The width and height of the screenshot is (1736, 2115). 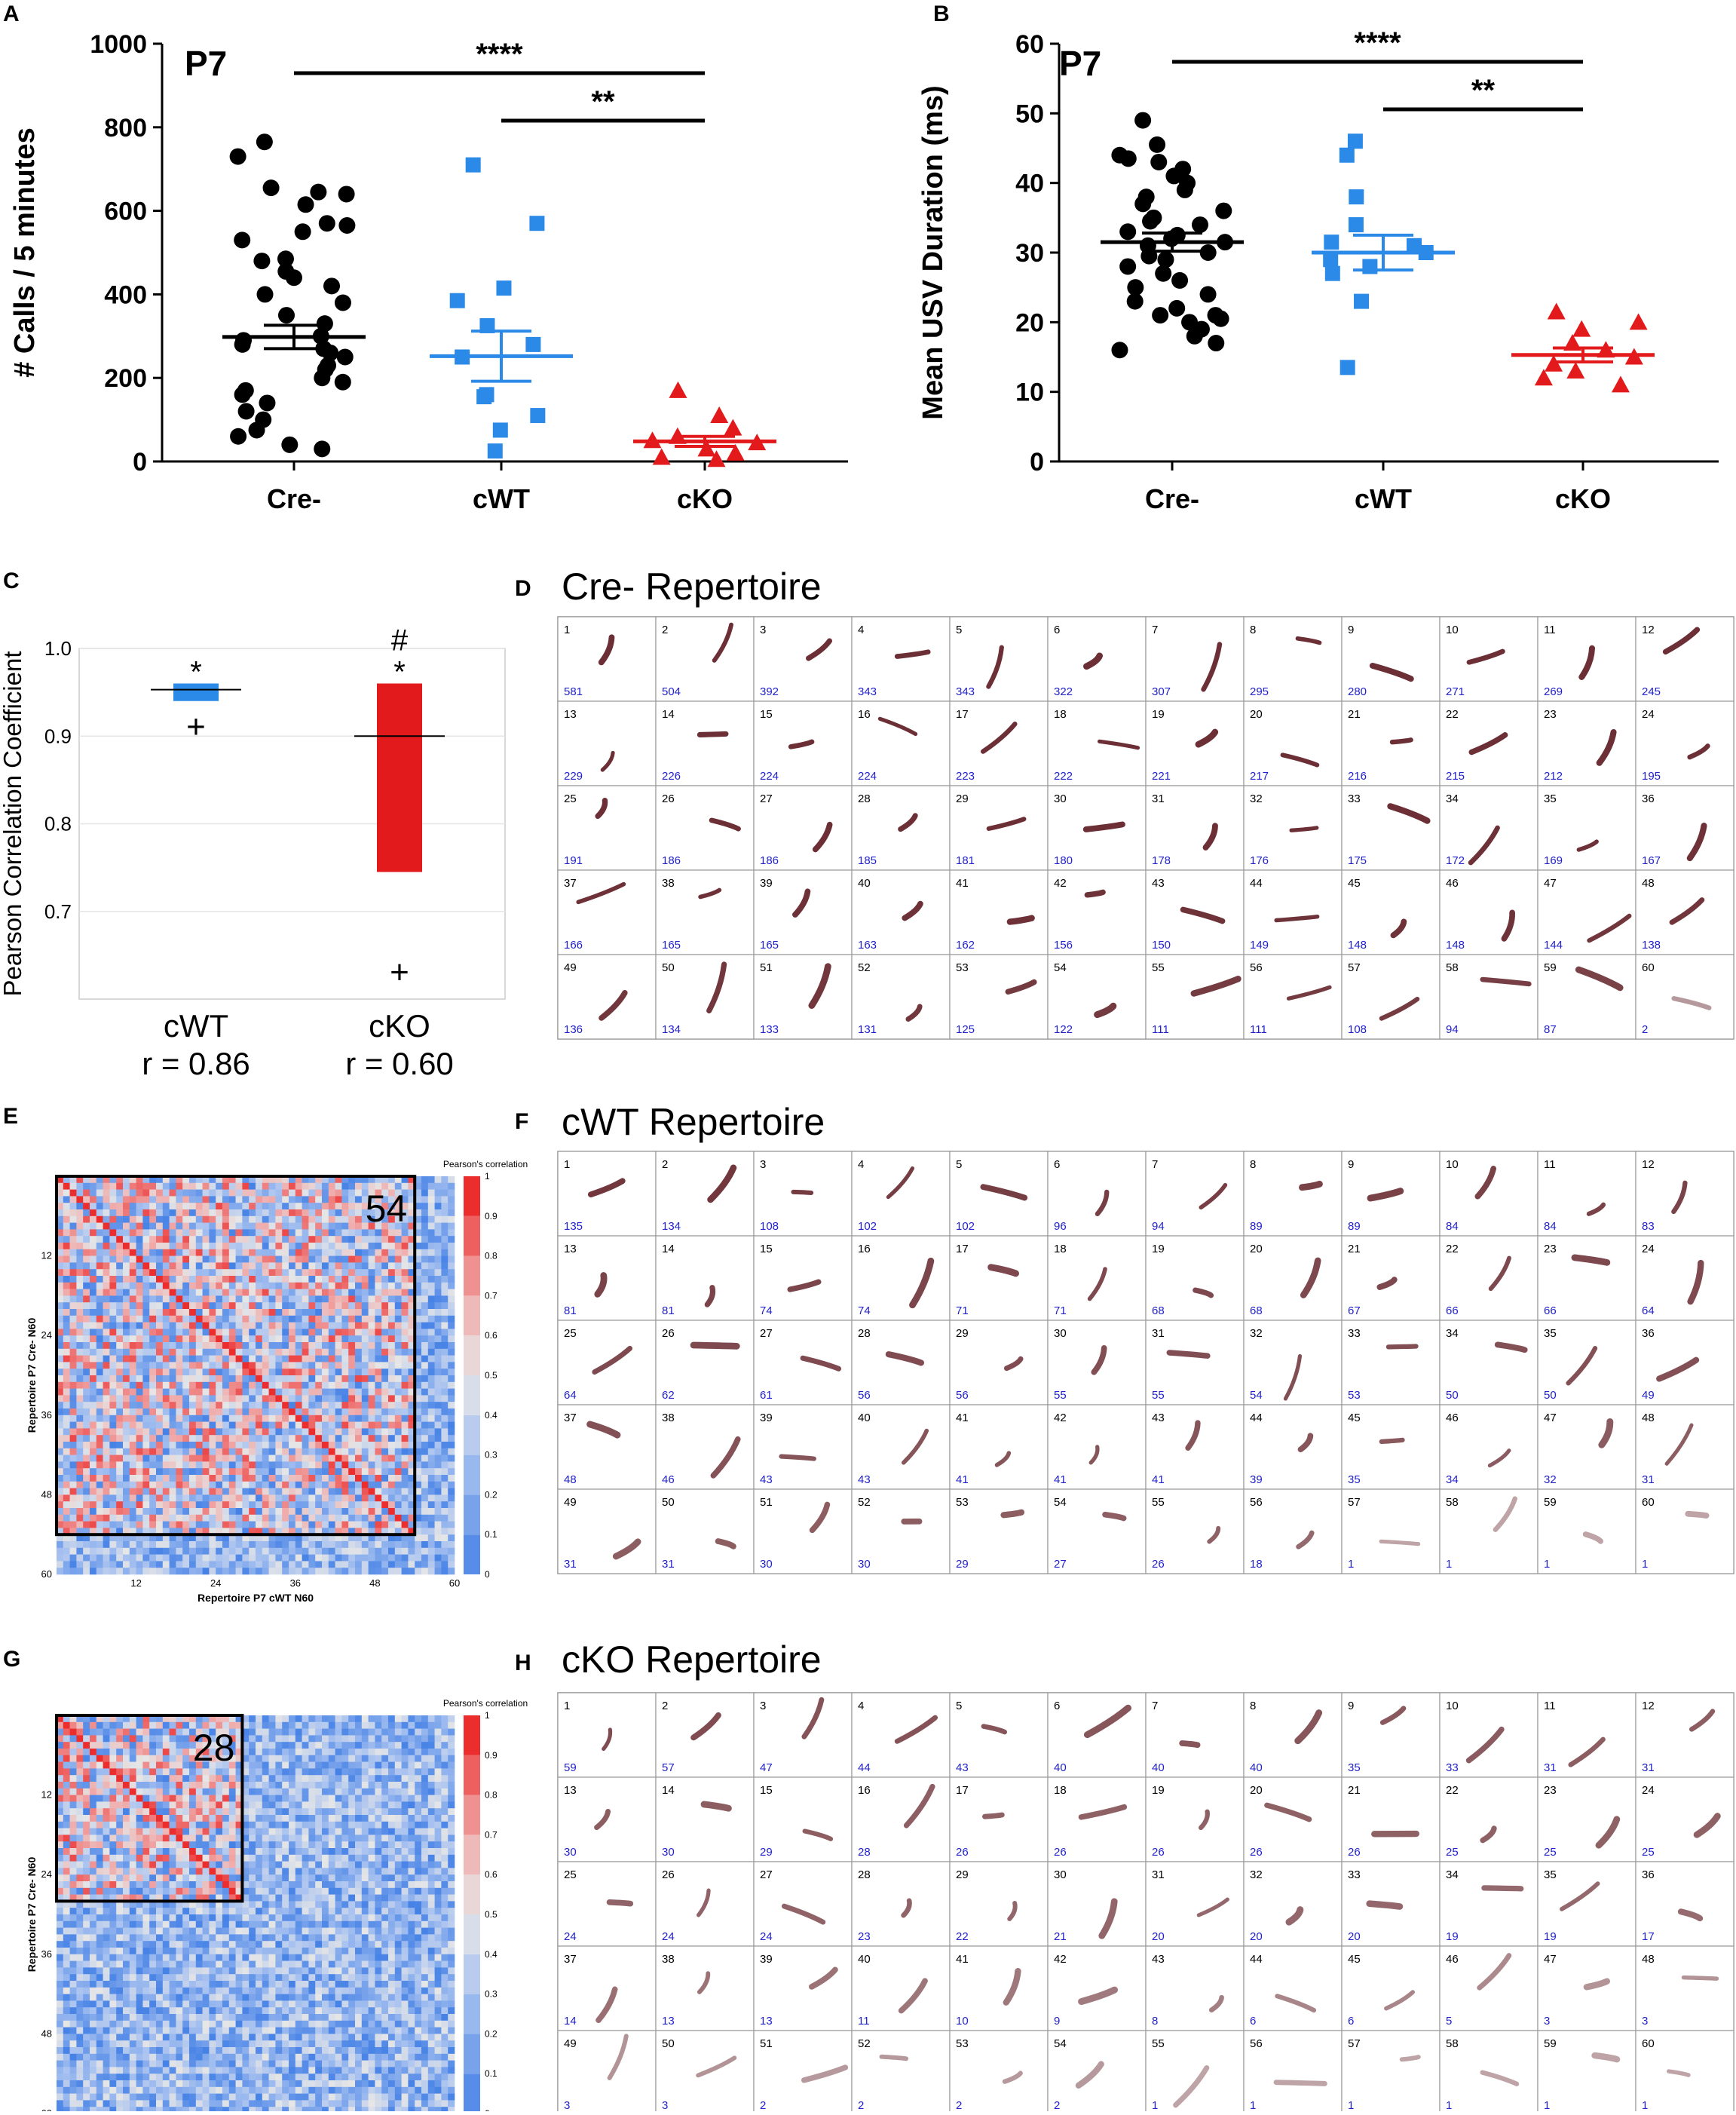 I want to click on cell-count: 221, so click(x=1161, y=777).